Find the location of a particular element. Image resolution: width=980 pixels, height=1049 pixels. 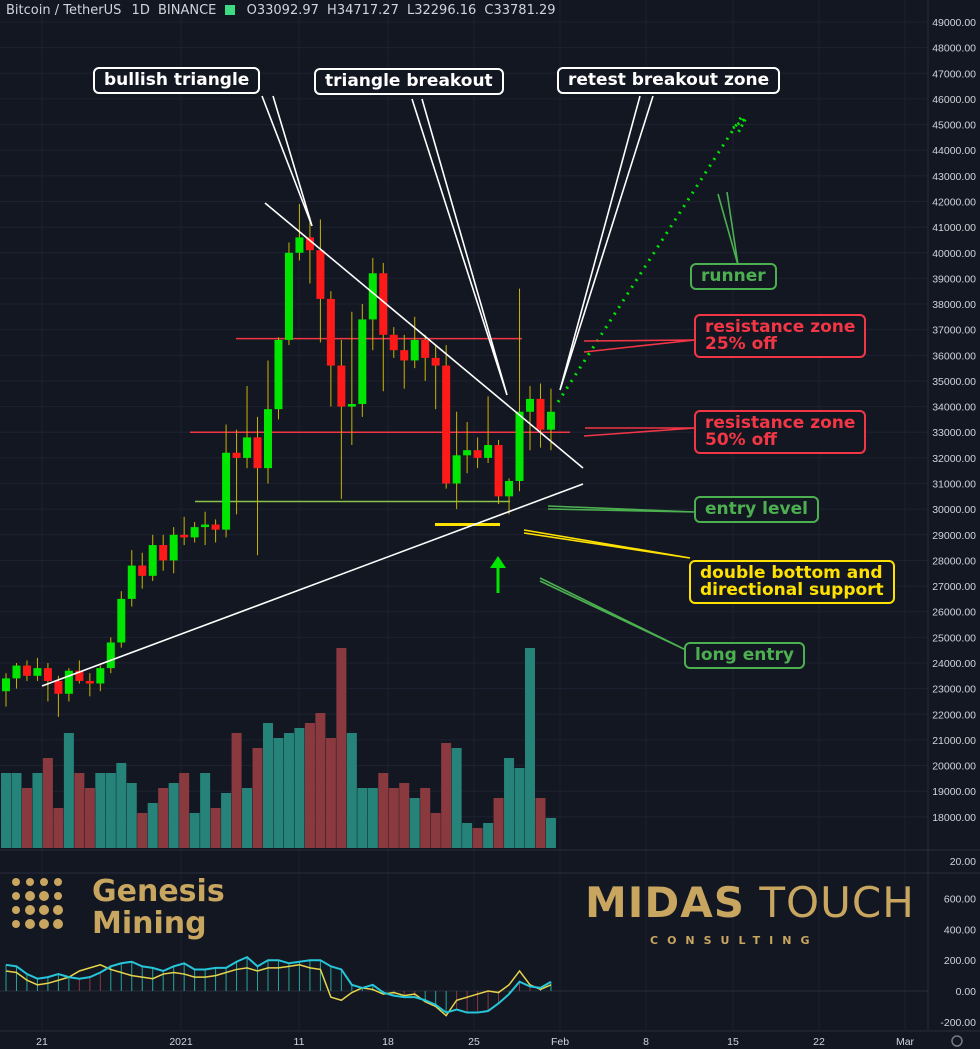

date-tick-label: 15 is located at coordinates (733, 1042).